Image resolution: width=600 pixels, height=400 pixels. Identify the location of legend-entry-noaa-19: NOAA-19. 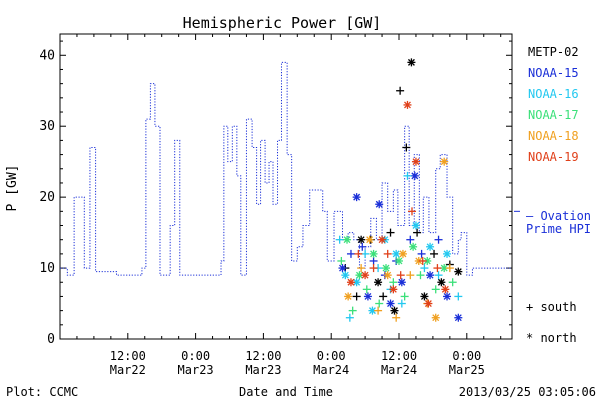
(553, 157).